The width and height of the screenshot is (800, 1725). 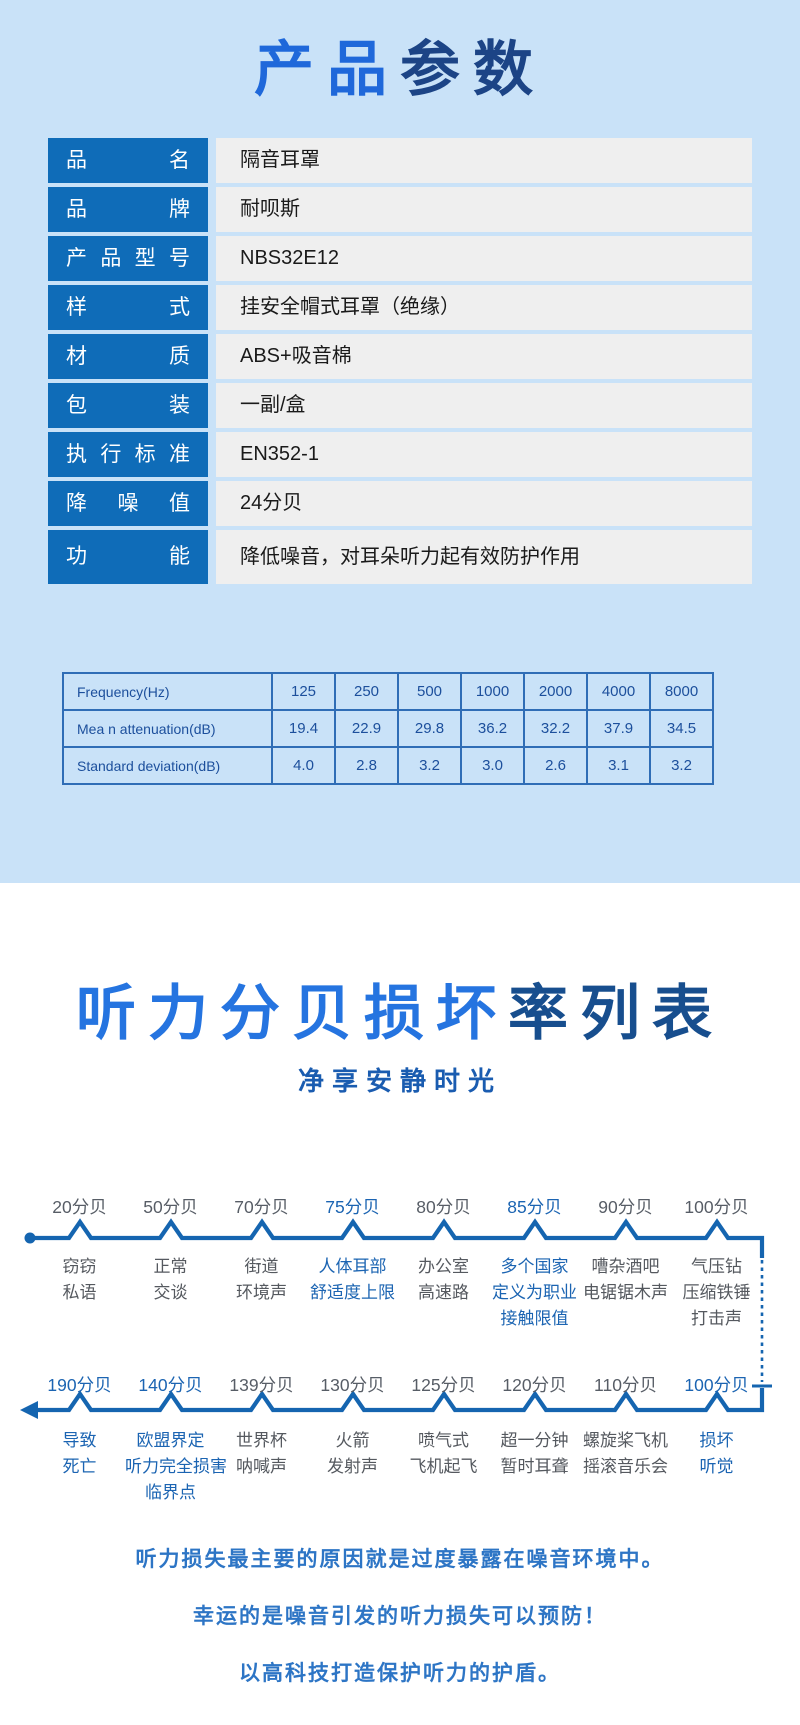 What do you see at coordinates (399, 1081) in the screenshot?
I see `section-subtitle: 净享安静时光` at bounding box center [399, 1081].